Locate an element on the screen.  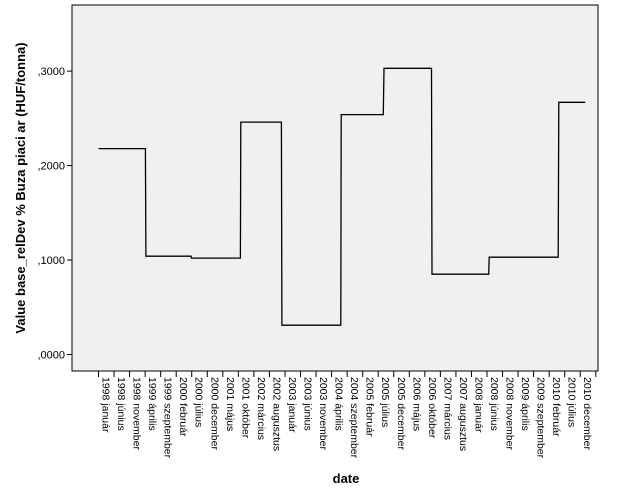
y-tick-label: ,1000 is located at coordinates (51, 261).